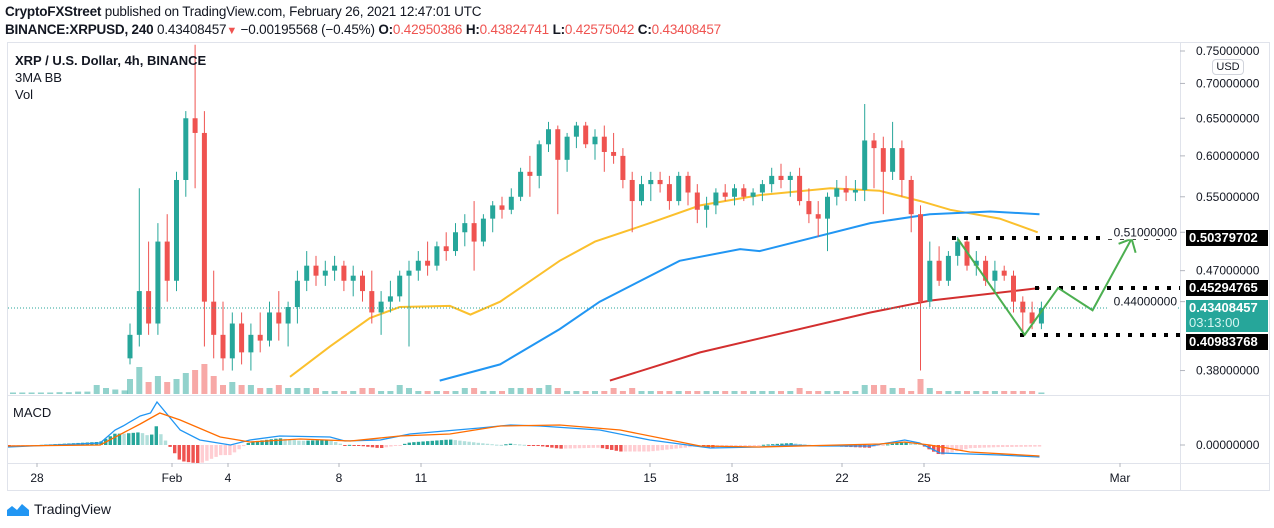  Describe the element at coordinates (1228, 118) in the screenshot. I see `price-tick-label: 0.65000000` at that location.